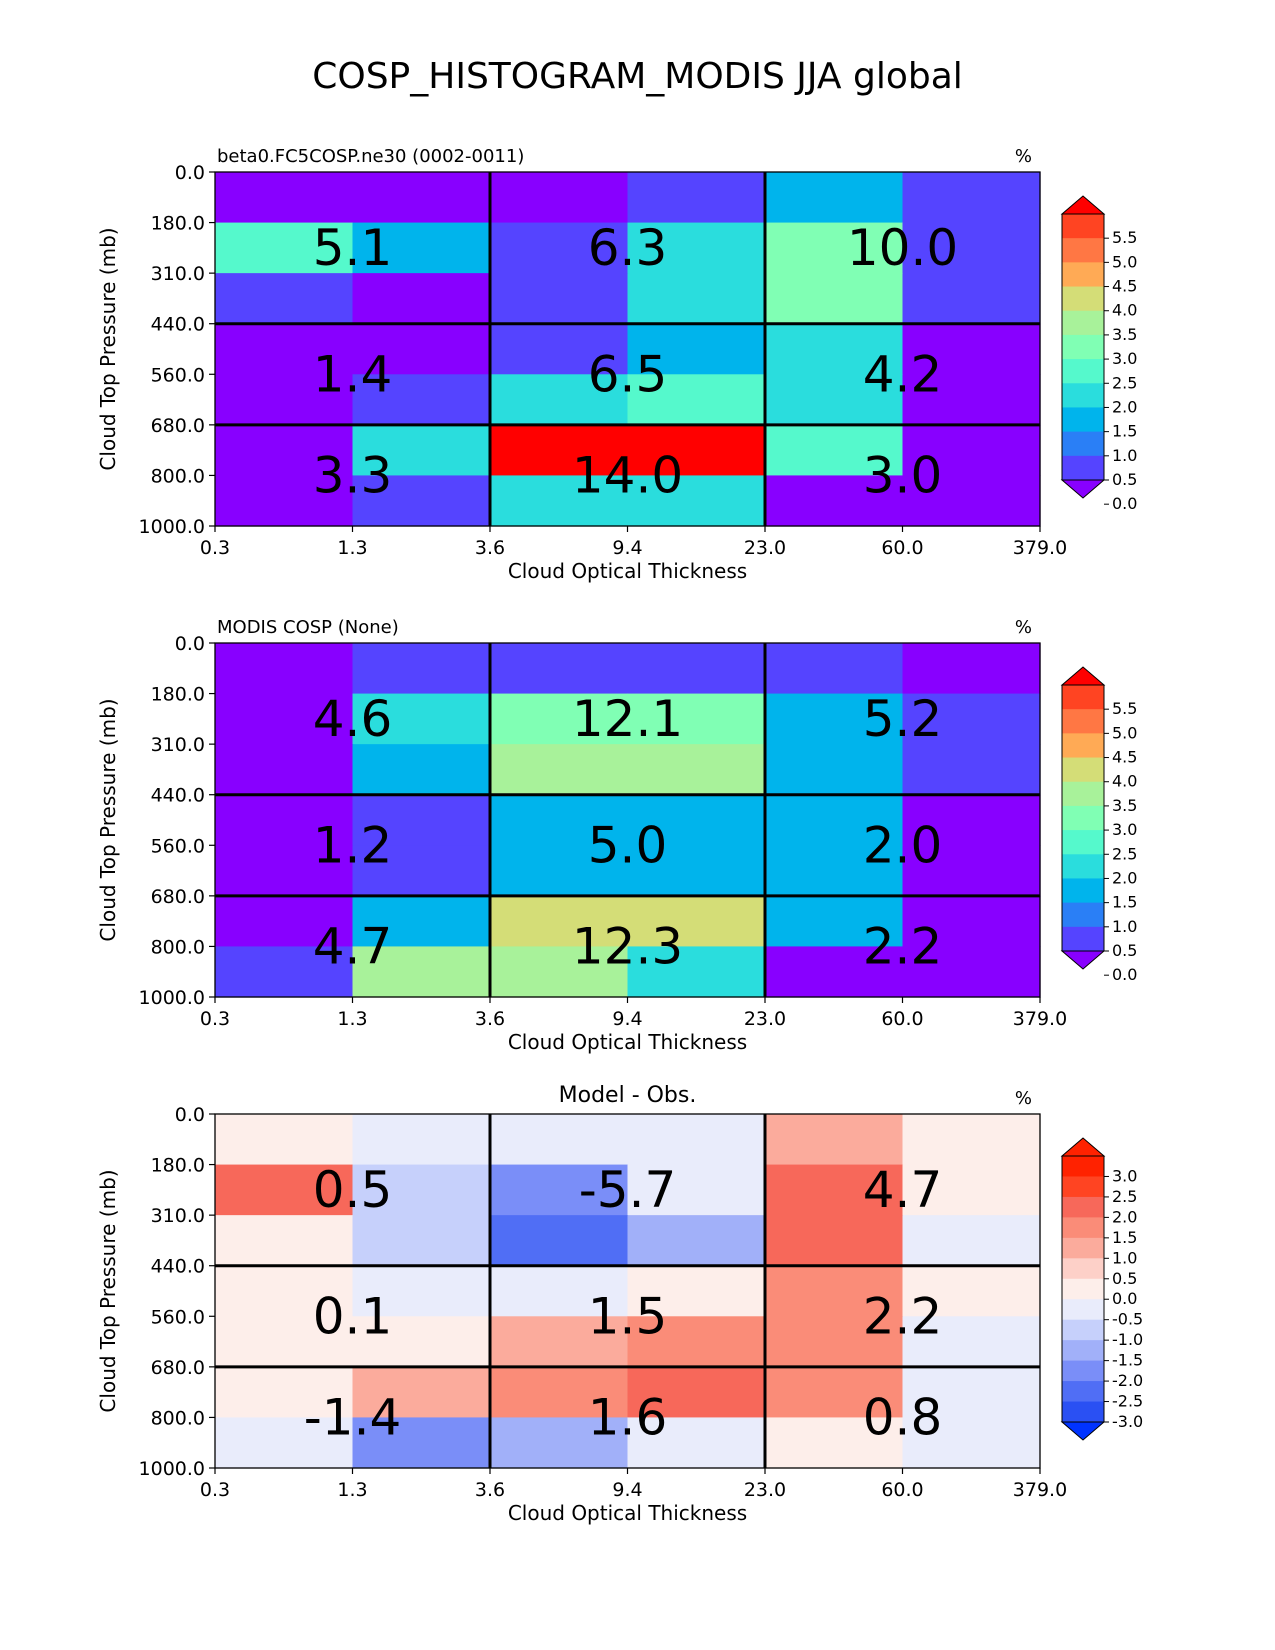  I want to click on y-tick-label: 800.0, so click(178, 1418).